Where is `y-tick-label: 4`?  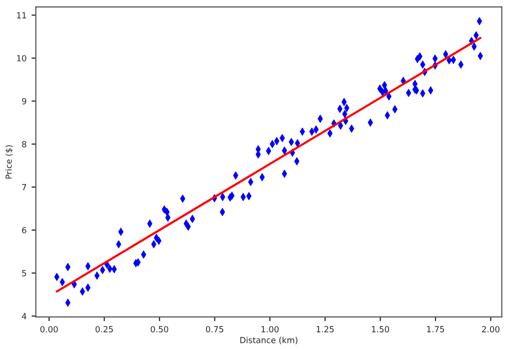 y-tick-label: 4 is located at coordinates (24, 316).